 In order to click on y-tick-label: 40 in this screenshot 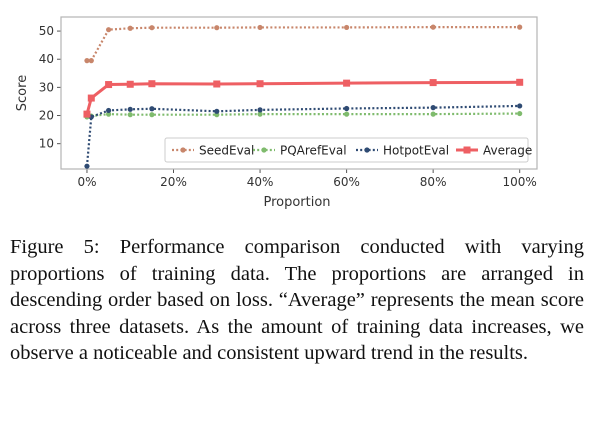, I will do `click(46, 59)`.